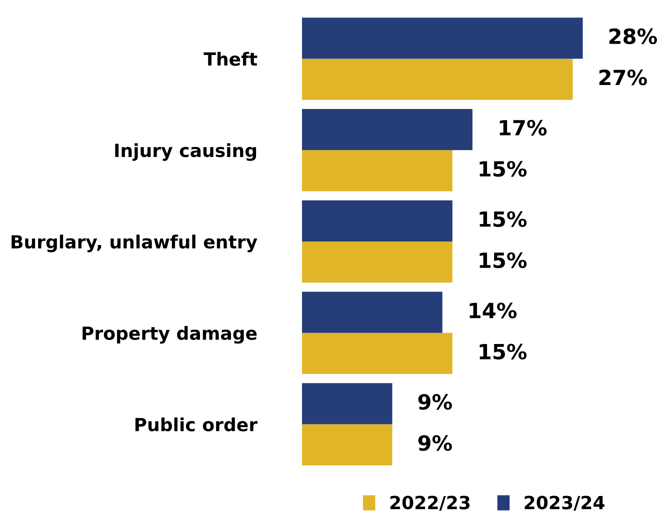 This screenshot has height=517, width=667. What do you see at coordinates (430, 503) in the screenshot?
I see `legend-label: 2022/23` at bounding box center [430, 503].